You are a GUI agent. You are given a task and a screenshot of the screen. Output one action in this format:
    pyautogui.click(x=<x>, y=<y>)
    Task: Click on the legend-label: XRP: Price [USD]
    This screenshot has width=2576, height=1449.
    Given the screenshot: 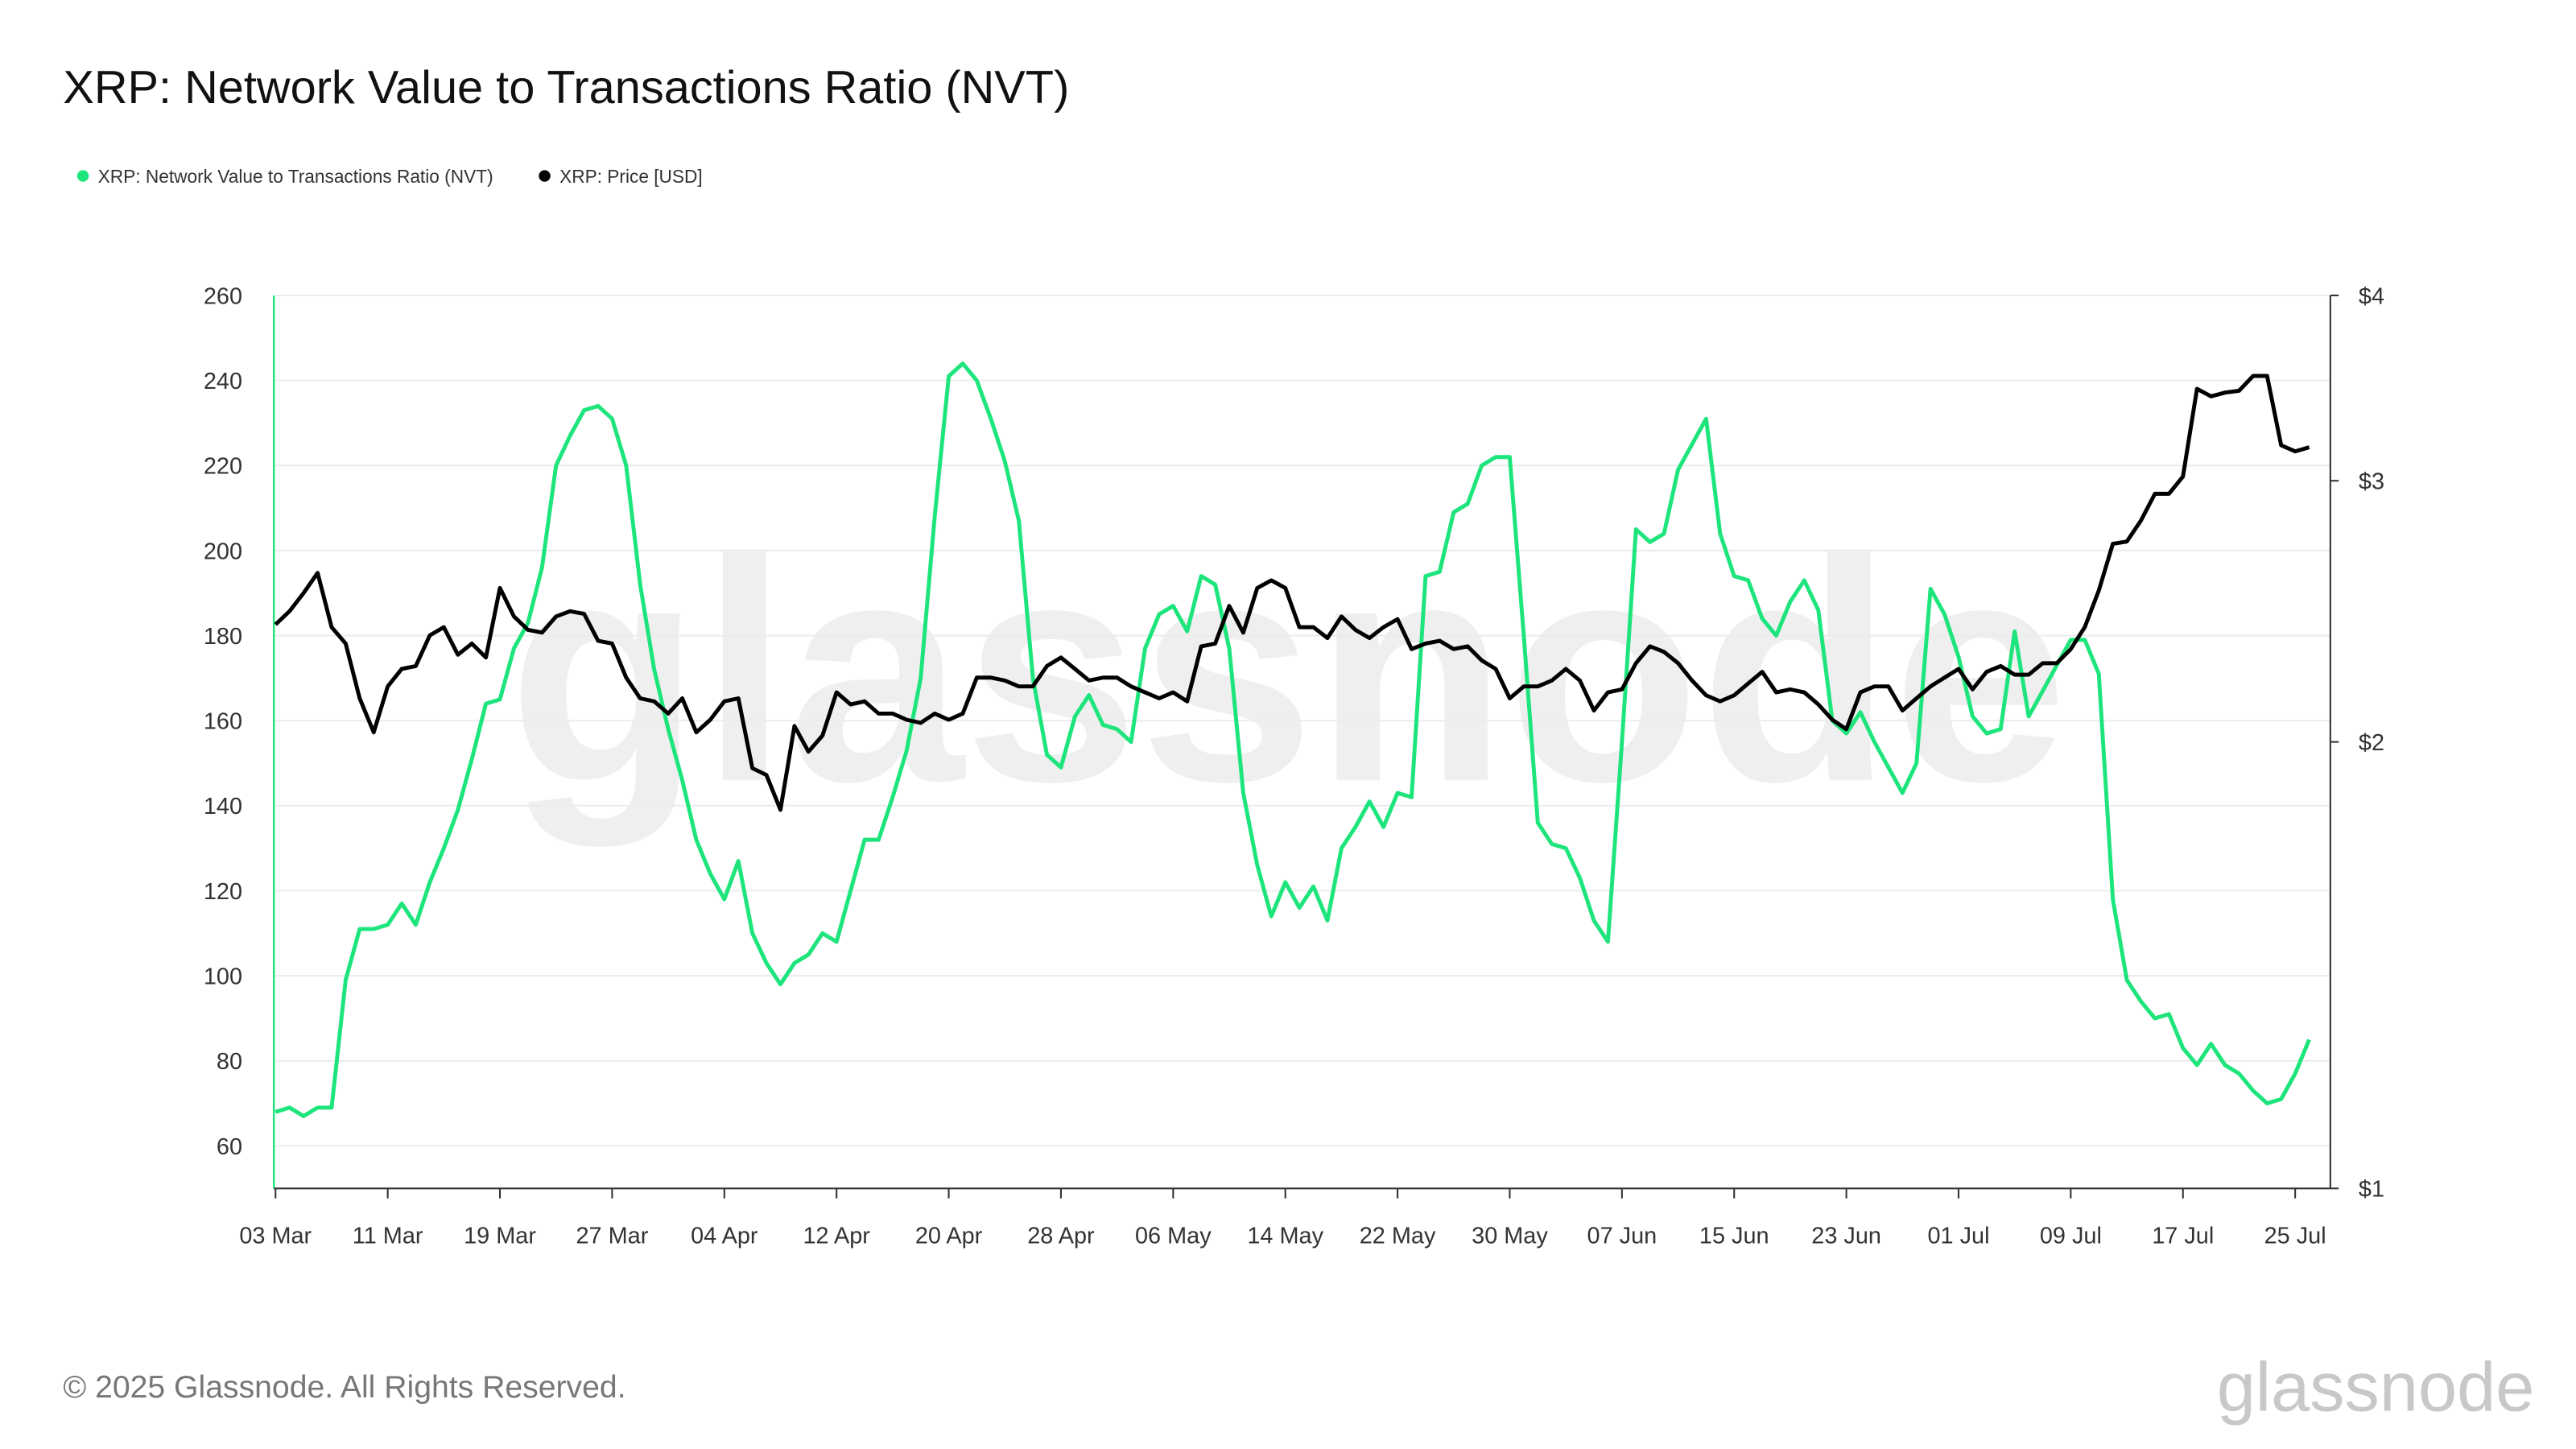 What is the action you would take?
    pyautogui.click(x=631, y=176)
    